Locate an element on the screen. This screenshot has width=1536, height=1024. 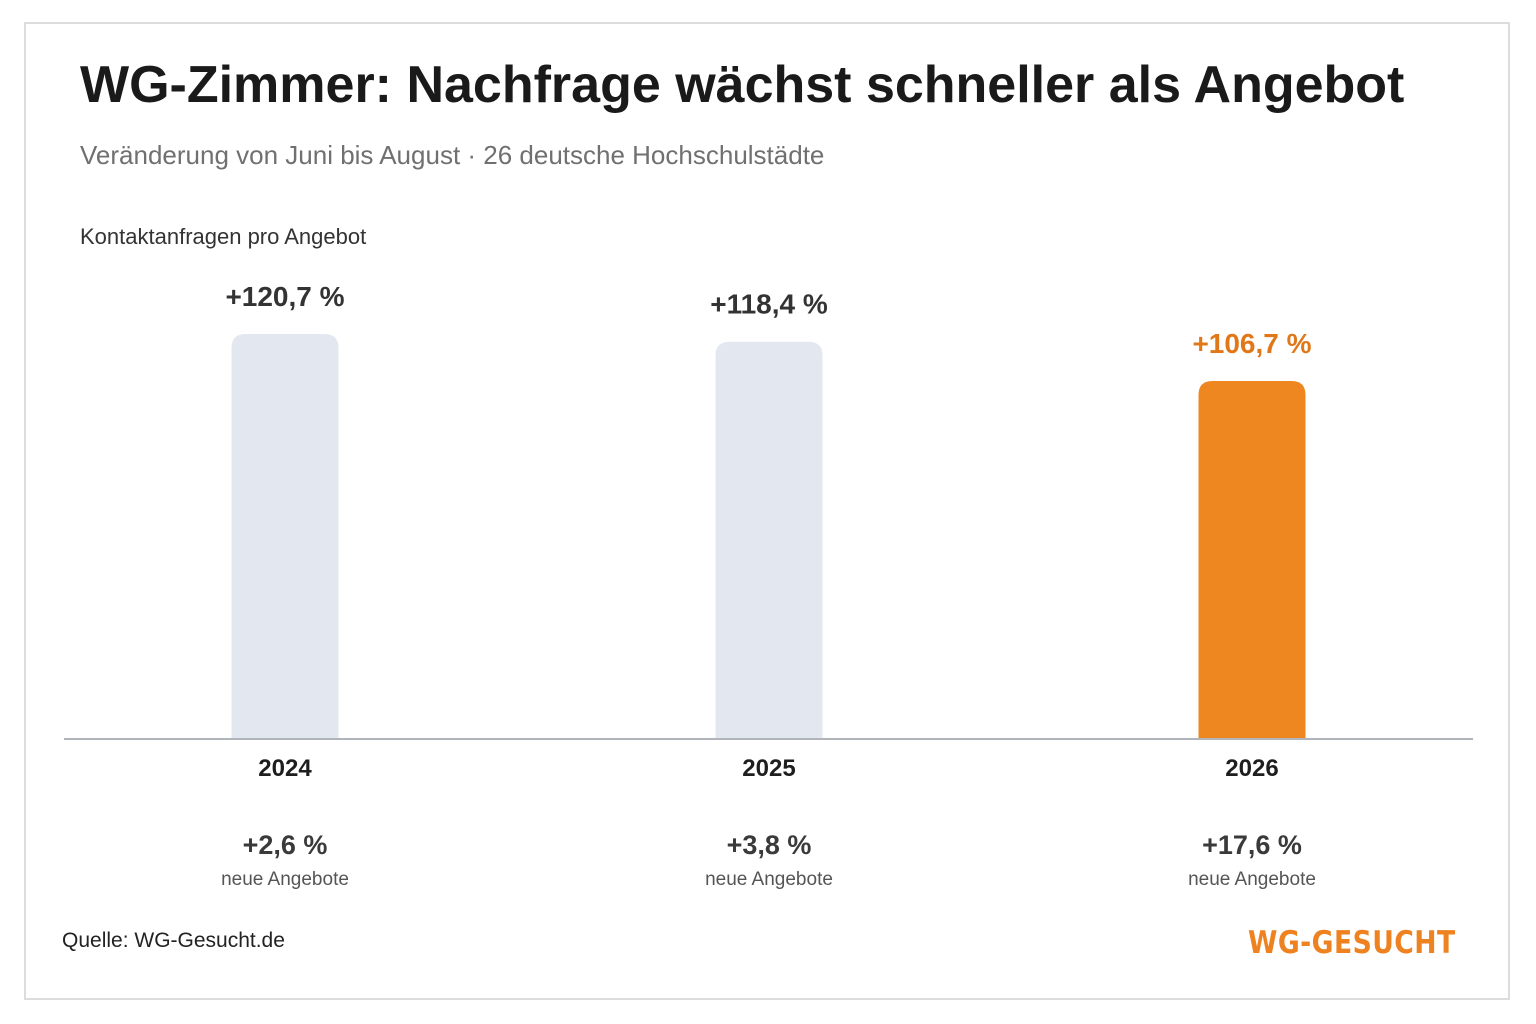
new-offers-value: +17,6 % is located at coordinates (1252, 845).